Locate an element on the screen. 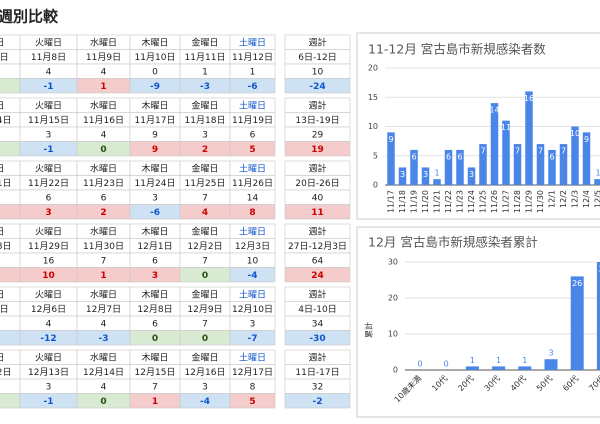  y-tick-label: 10 is located at coordinates (373, 126).